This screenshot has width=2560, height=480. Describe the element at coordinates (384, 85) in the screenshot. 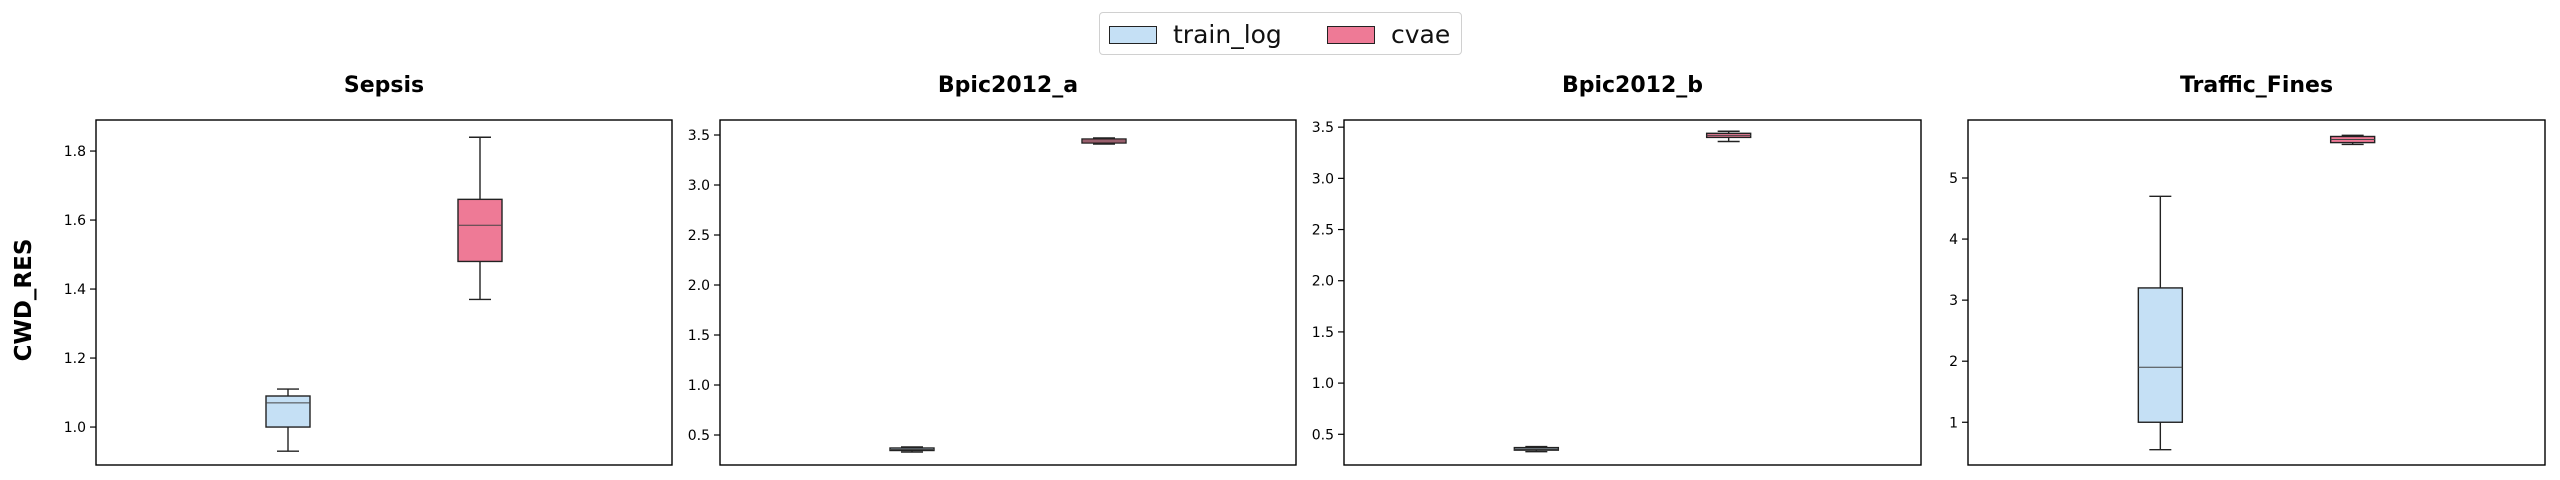

I see `panel-title-sepsis: Sepsis` at that location.